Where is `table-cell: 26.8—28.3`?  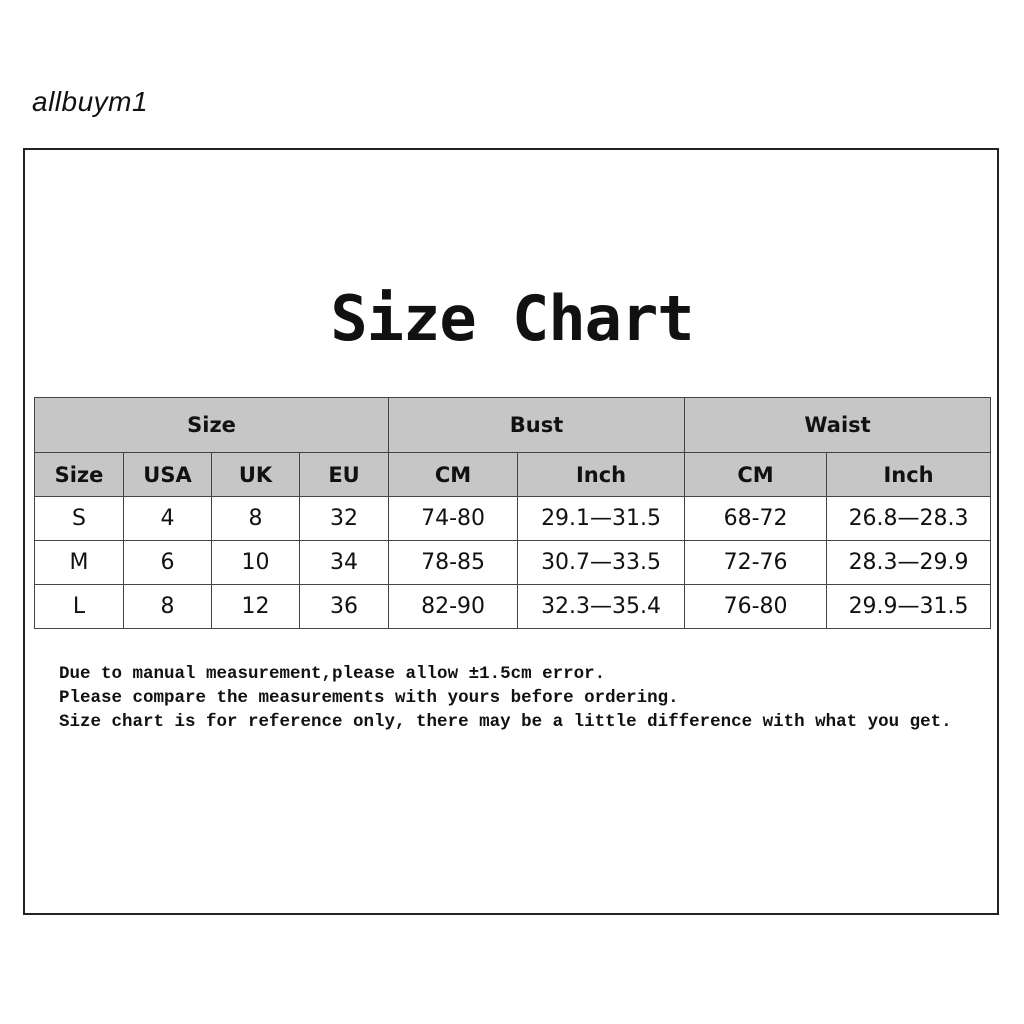
table-cell: 26.8—28.3 is located at coordinates (909, 518).